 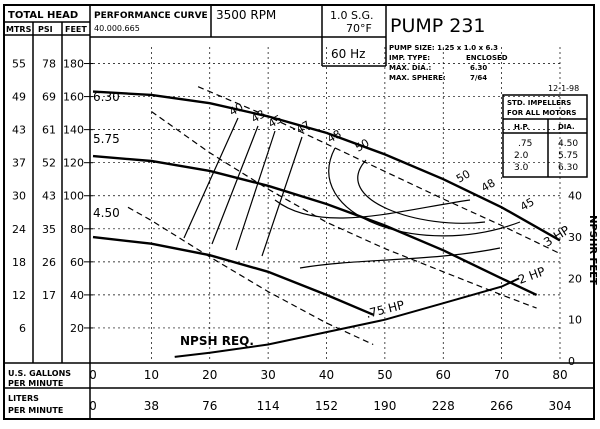 I want to click on x-lpm-tick-label: 304, so click(x=560, y=406).